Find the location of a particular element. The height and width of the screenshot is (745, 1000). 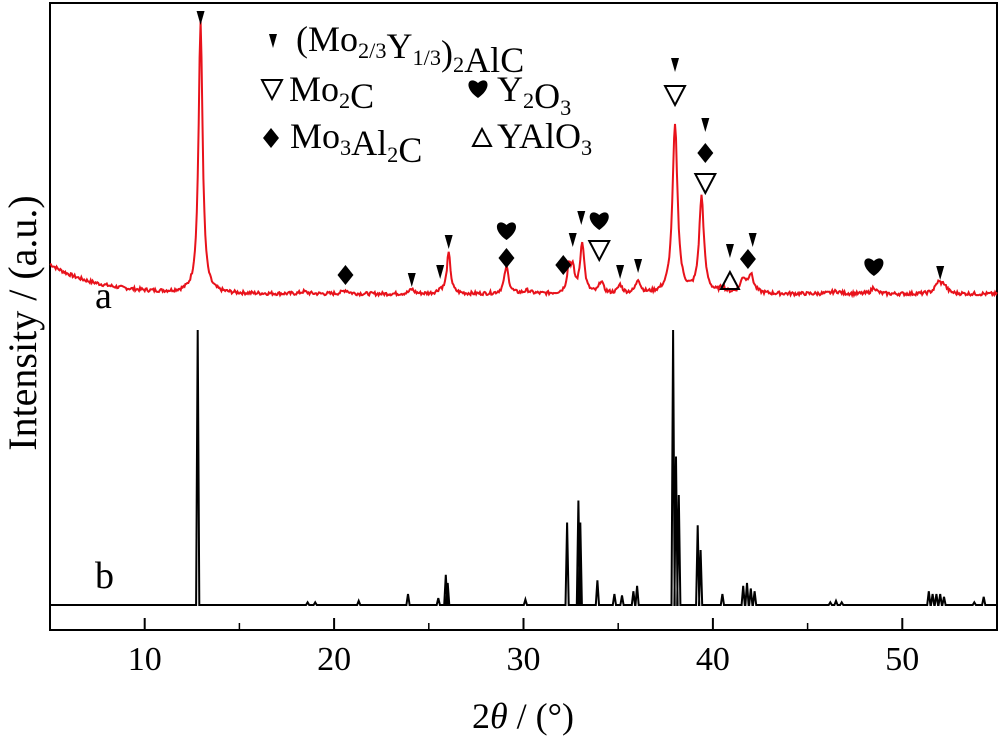

x-tick-label: 10 is located at coordinates (145, 659).